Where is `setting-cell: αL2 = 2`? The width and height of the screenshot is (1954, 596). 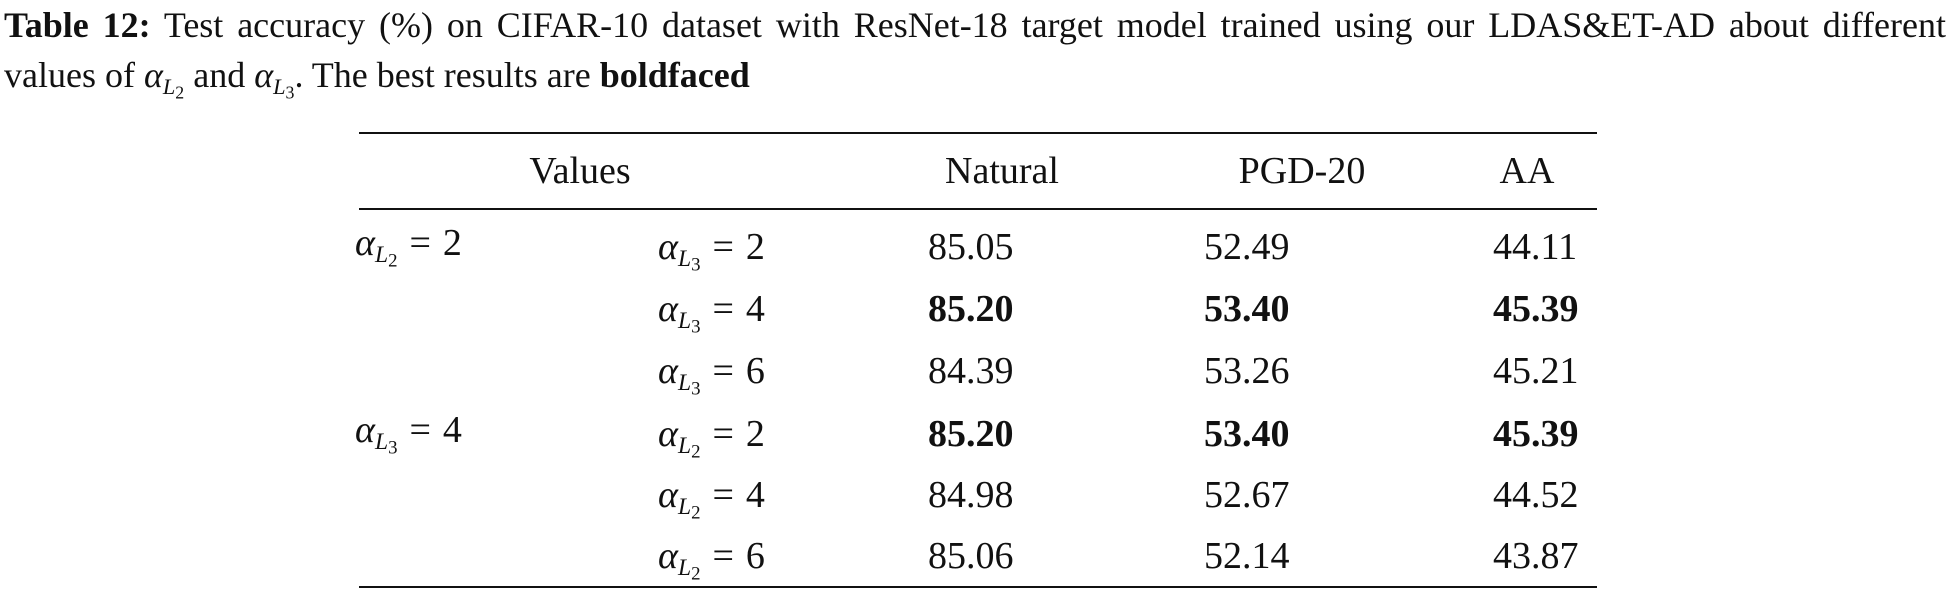
setting-cell: αL2 = 2 is located at coordinates (711, 443).